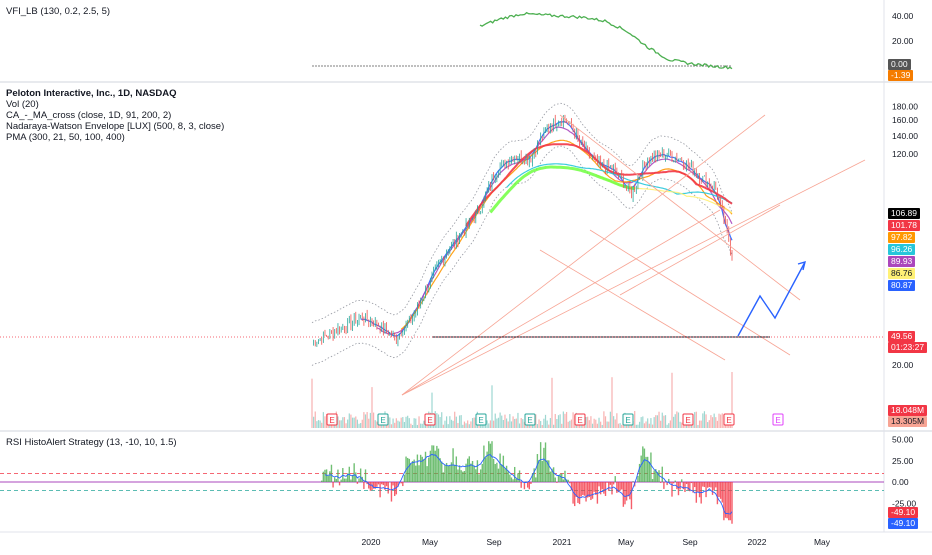  Describe the element at coordinates (91, 93) in the screenshot. I see `symbol-title: Peloton Interactive, Inc., 1D, NASDAQ` at that location.